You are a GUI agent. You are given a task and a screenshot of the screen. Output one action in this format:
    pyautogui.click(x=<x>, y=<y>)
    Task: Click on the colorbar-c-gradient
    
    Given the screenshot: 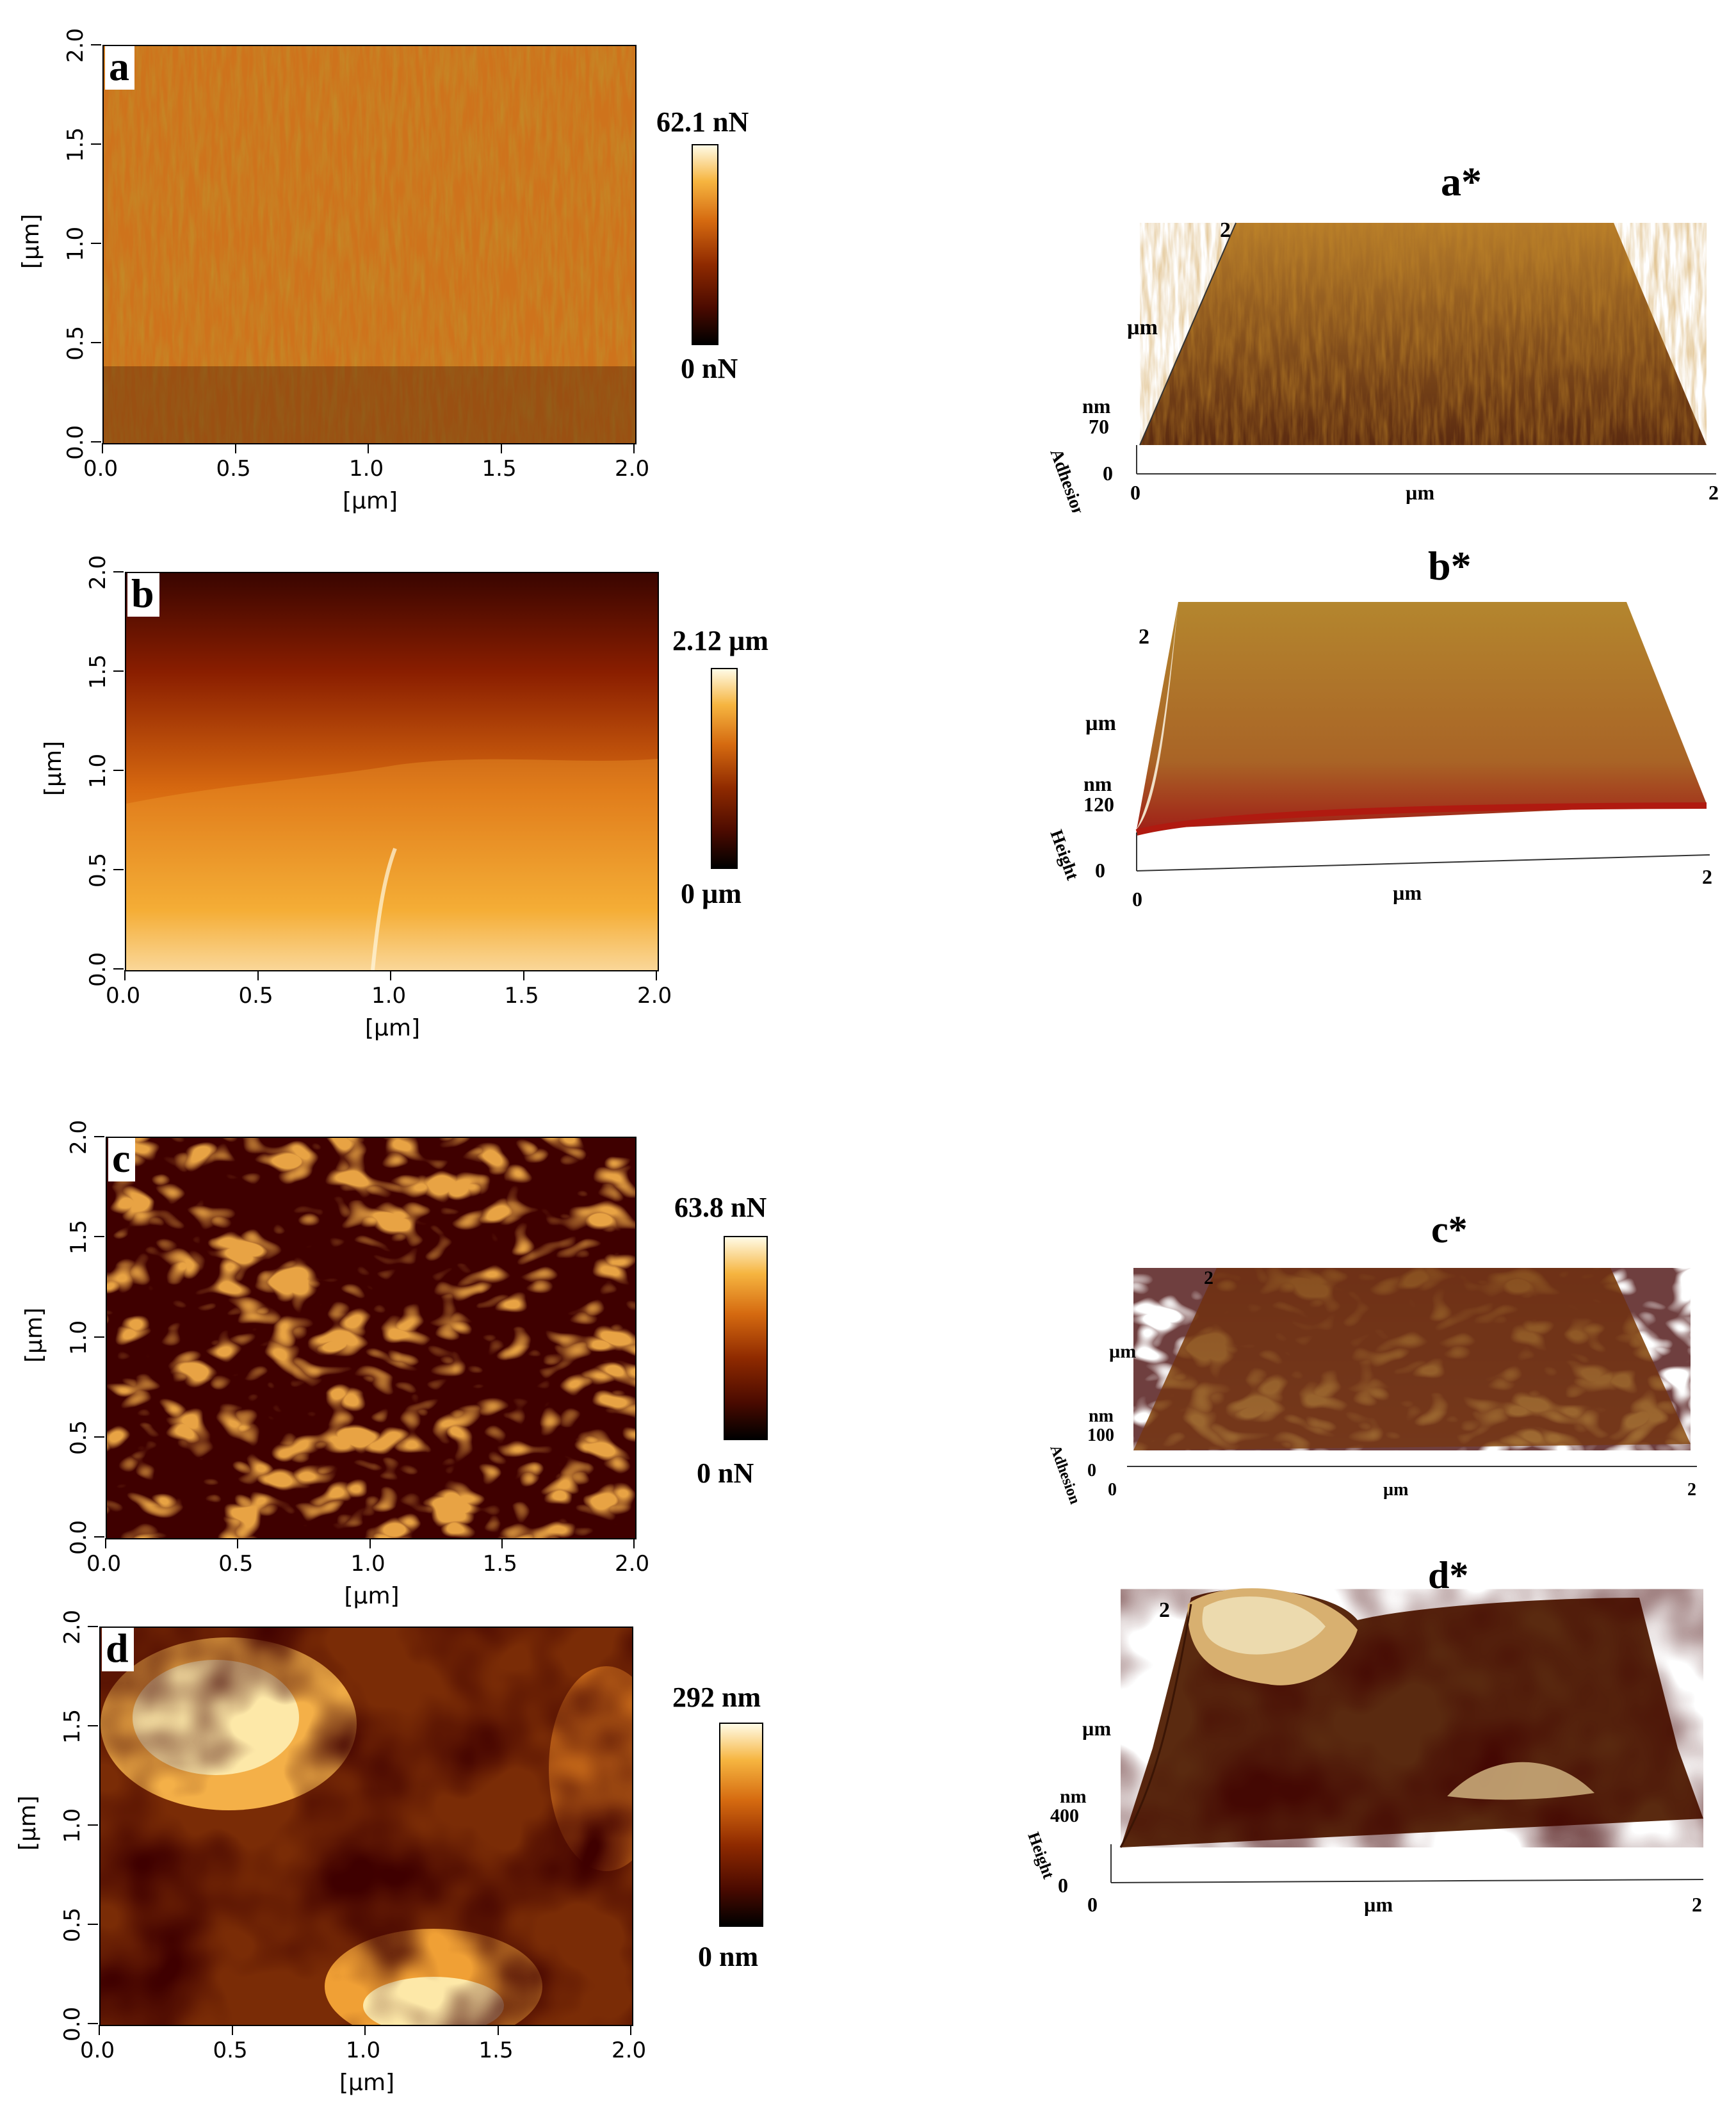 What is the action you would take?
    pyautogui.click(x=746, y=1338)
    